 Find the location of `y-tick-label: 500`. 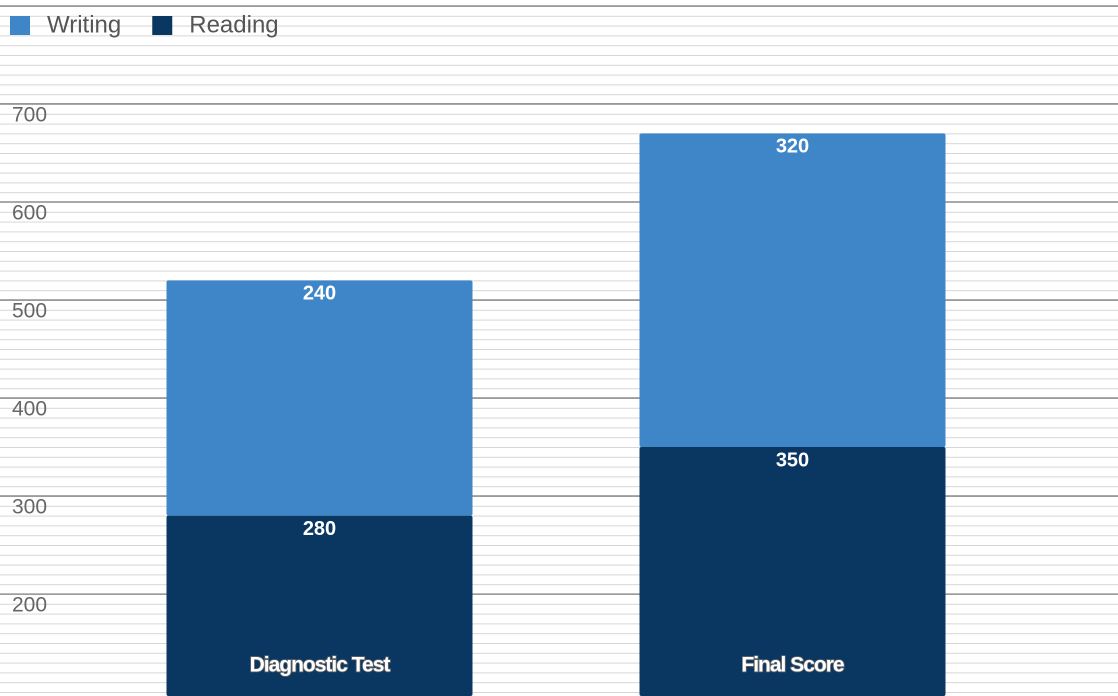

y-tick-label: 500 is located at coordinates (29, 311).